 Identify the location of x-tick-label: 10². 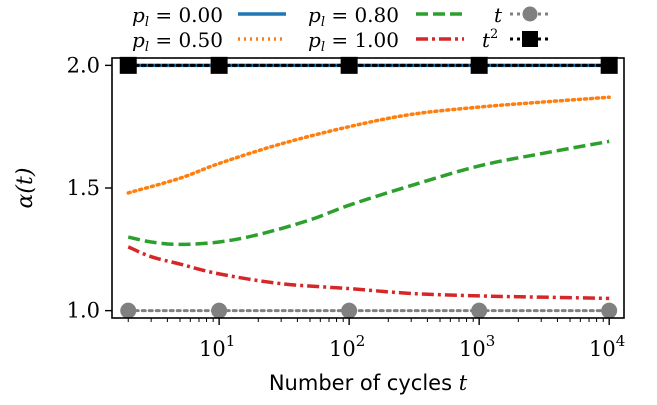
(347, 346).